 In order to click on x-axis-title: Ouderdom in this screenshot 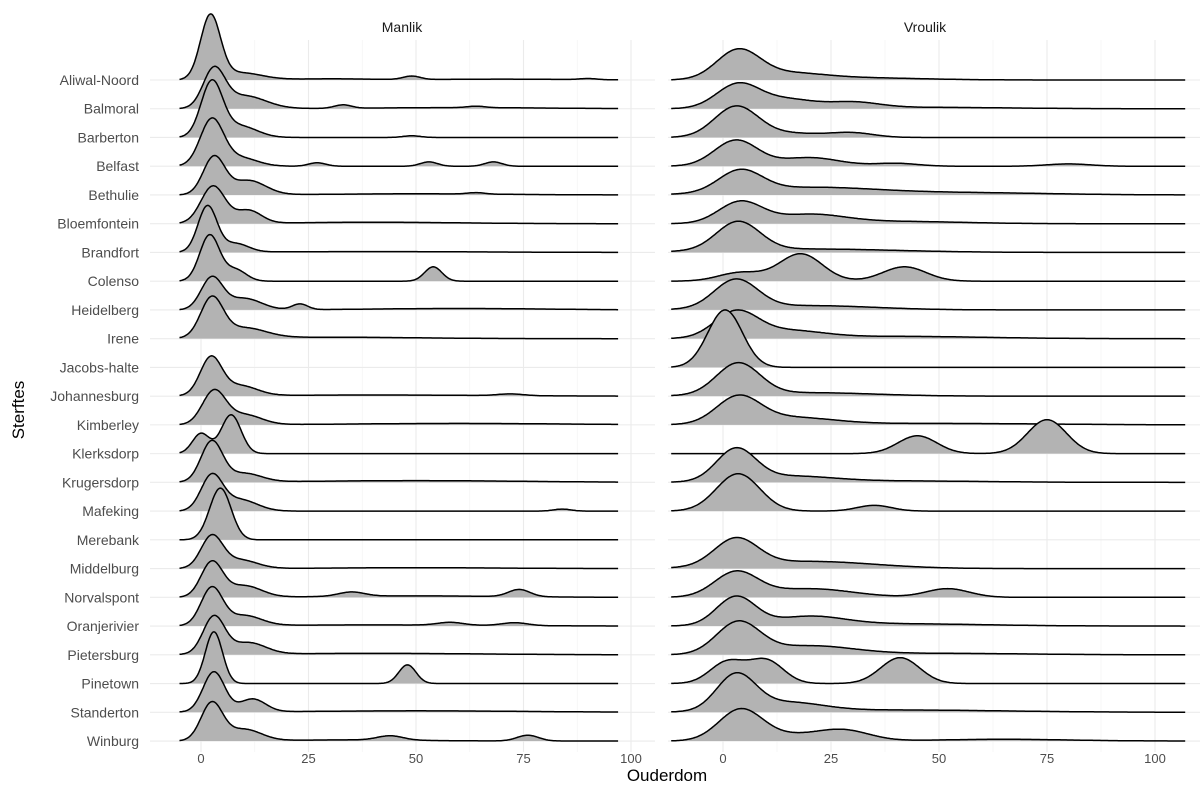, I will do `click(667, 775)`.